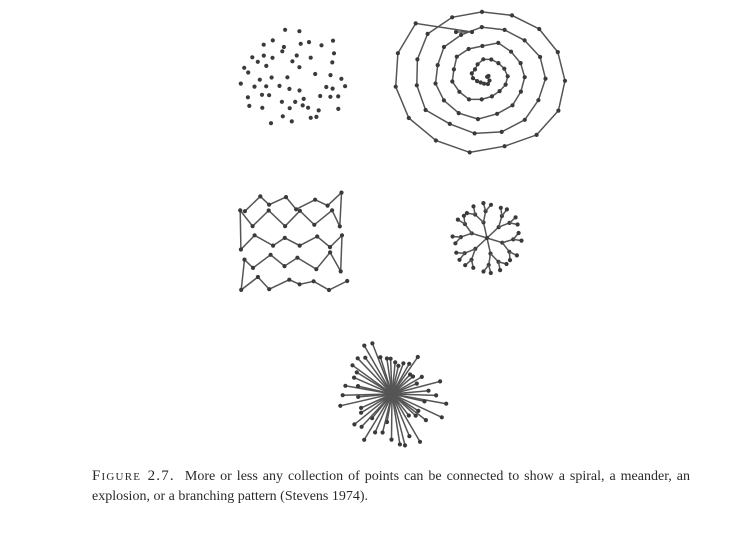  Describe the element at coordinates (293, 241) in the screenshot. I see `meander-path` at that location.